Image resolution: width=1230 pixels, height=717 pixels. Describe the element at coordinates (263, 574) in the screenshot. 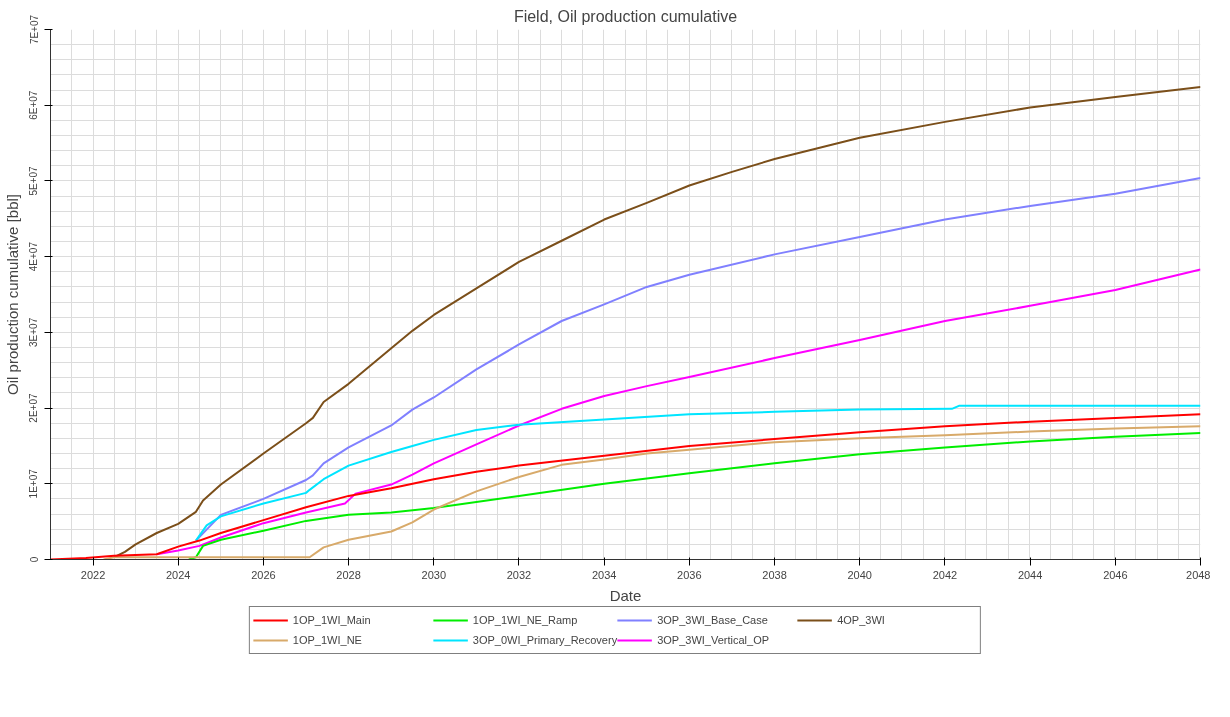

I see `x-tick-label: 2026` at that location.